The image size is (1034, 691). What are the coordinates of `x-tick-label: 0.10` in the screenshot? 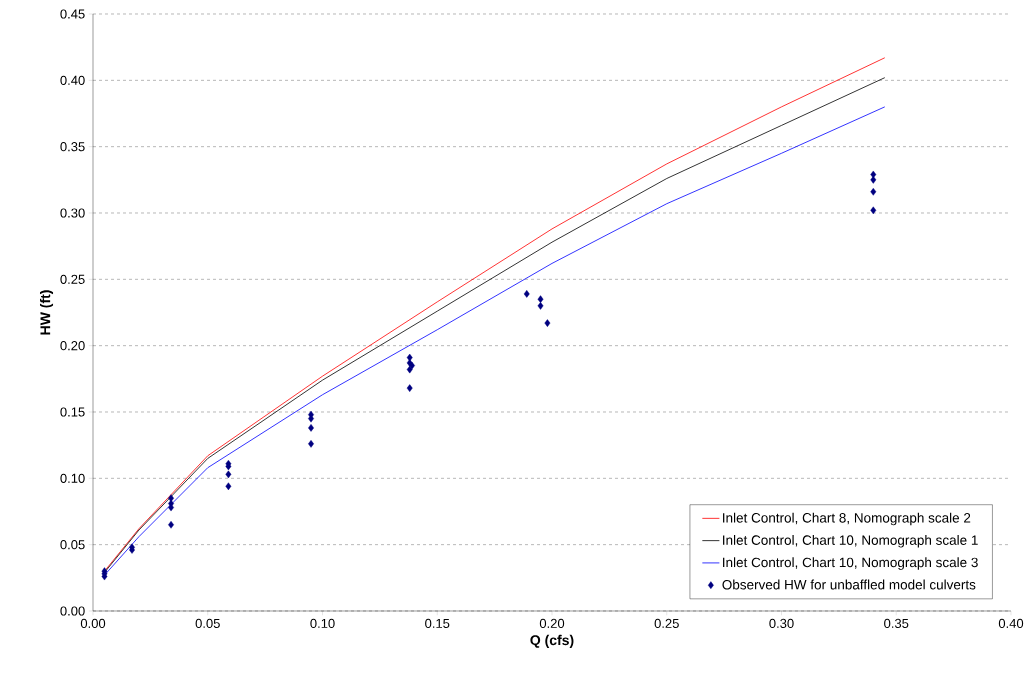 It's located at (322, 623).